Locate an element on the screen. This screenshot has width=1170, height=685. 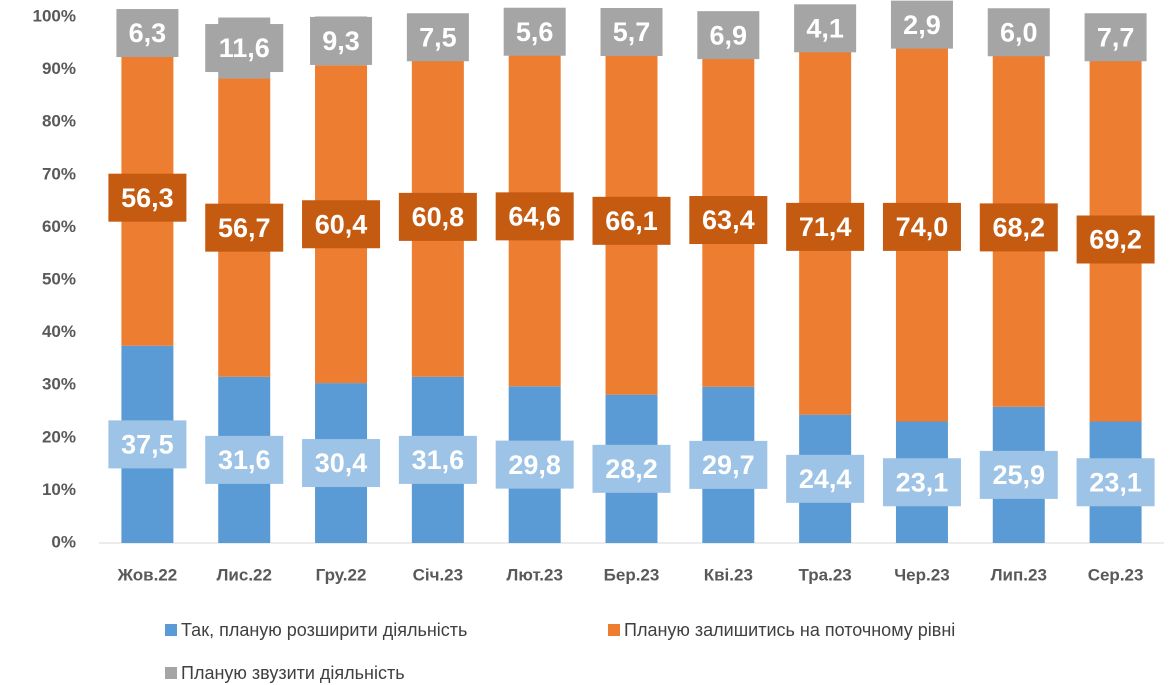
value-label: 7,5 is located at coordinates (438, 37).